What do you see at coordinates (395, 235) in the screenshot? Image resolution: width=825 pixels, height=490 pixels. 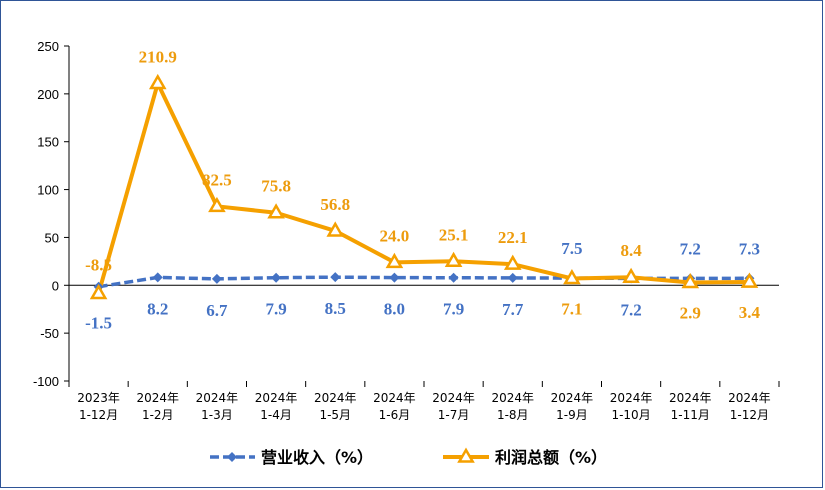 I see `profit-data-label: 24.0` at bounding box center [395, 235].